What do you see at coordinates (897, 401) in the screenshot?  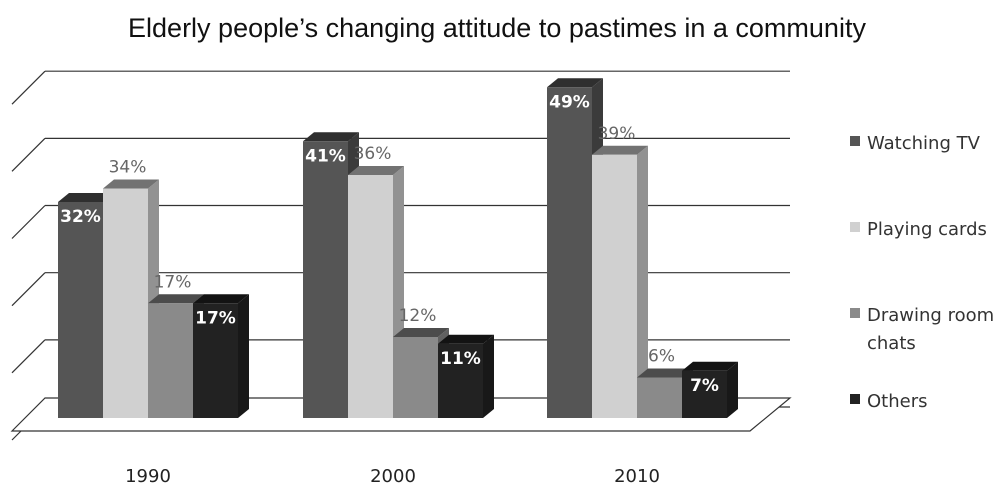 I see `legend-label: Others` at bounding box center [897, 401].